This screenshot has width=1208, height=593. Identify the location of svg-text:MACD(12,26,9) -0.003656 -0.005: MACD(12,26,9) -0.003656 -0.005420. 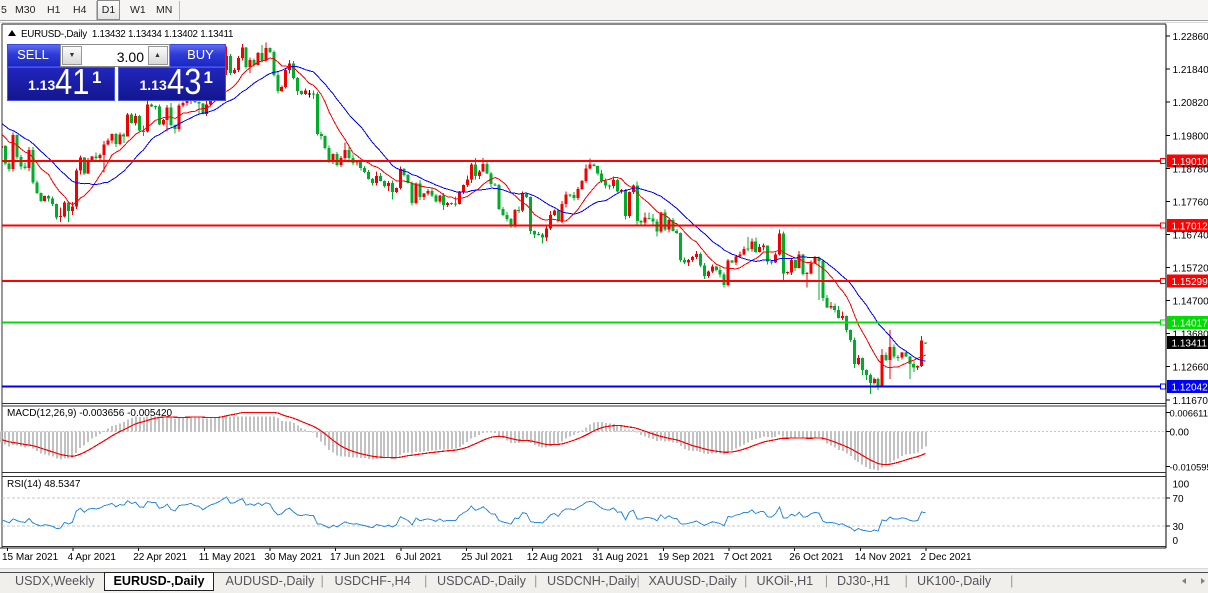
(90, 413).